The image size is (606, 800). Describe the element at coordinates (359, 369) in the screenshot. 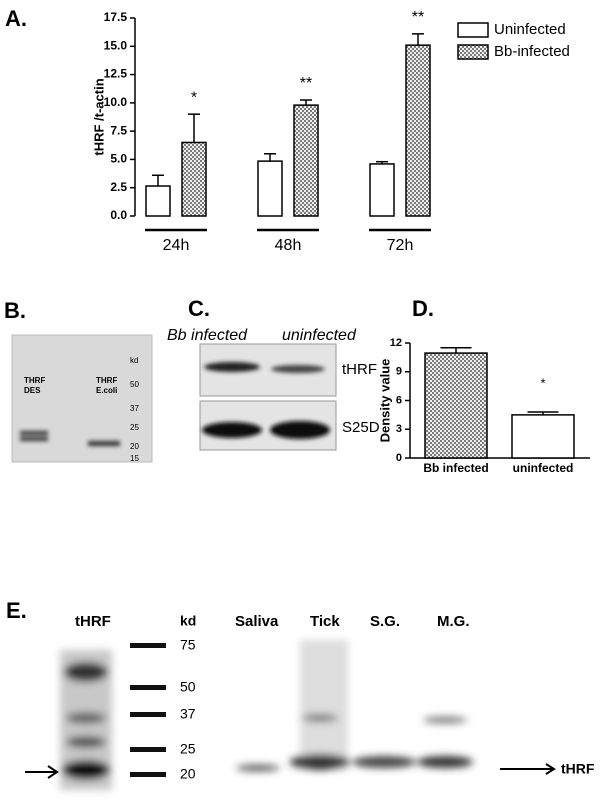

I see `row-label: tHRF` at that location.